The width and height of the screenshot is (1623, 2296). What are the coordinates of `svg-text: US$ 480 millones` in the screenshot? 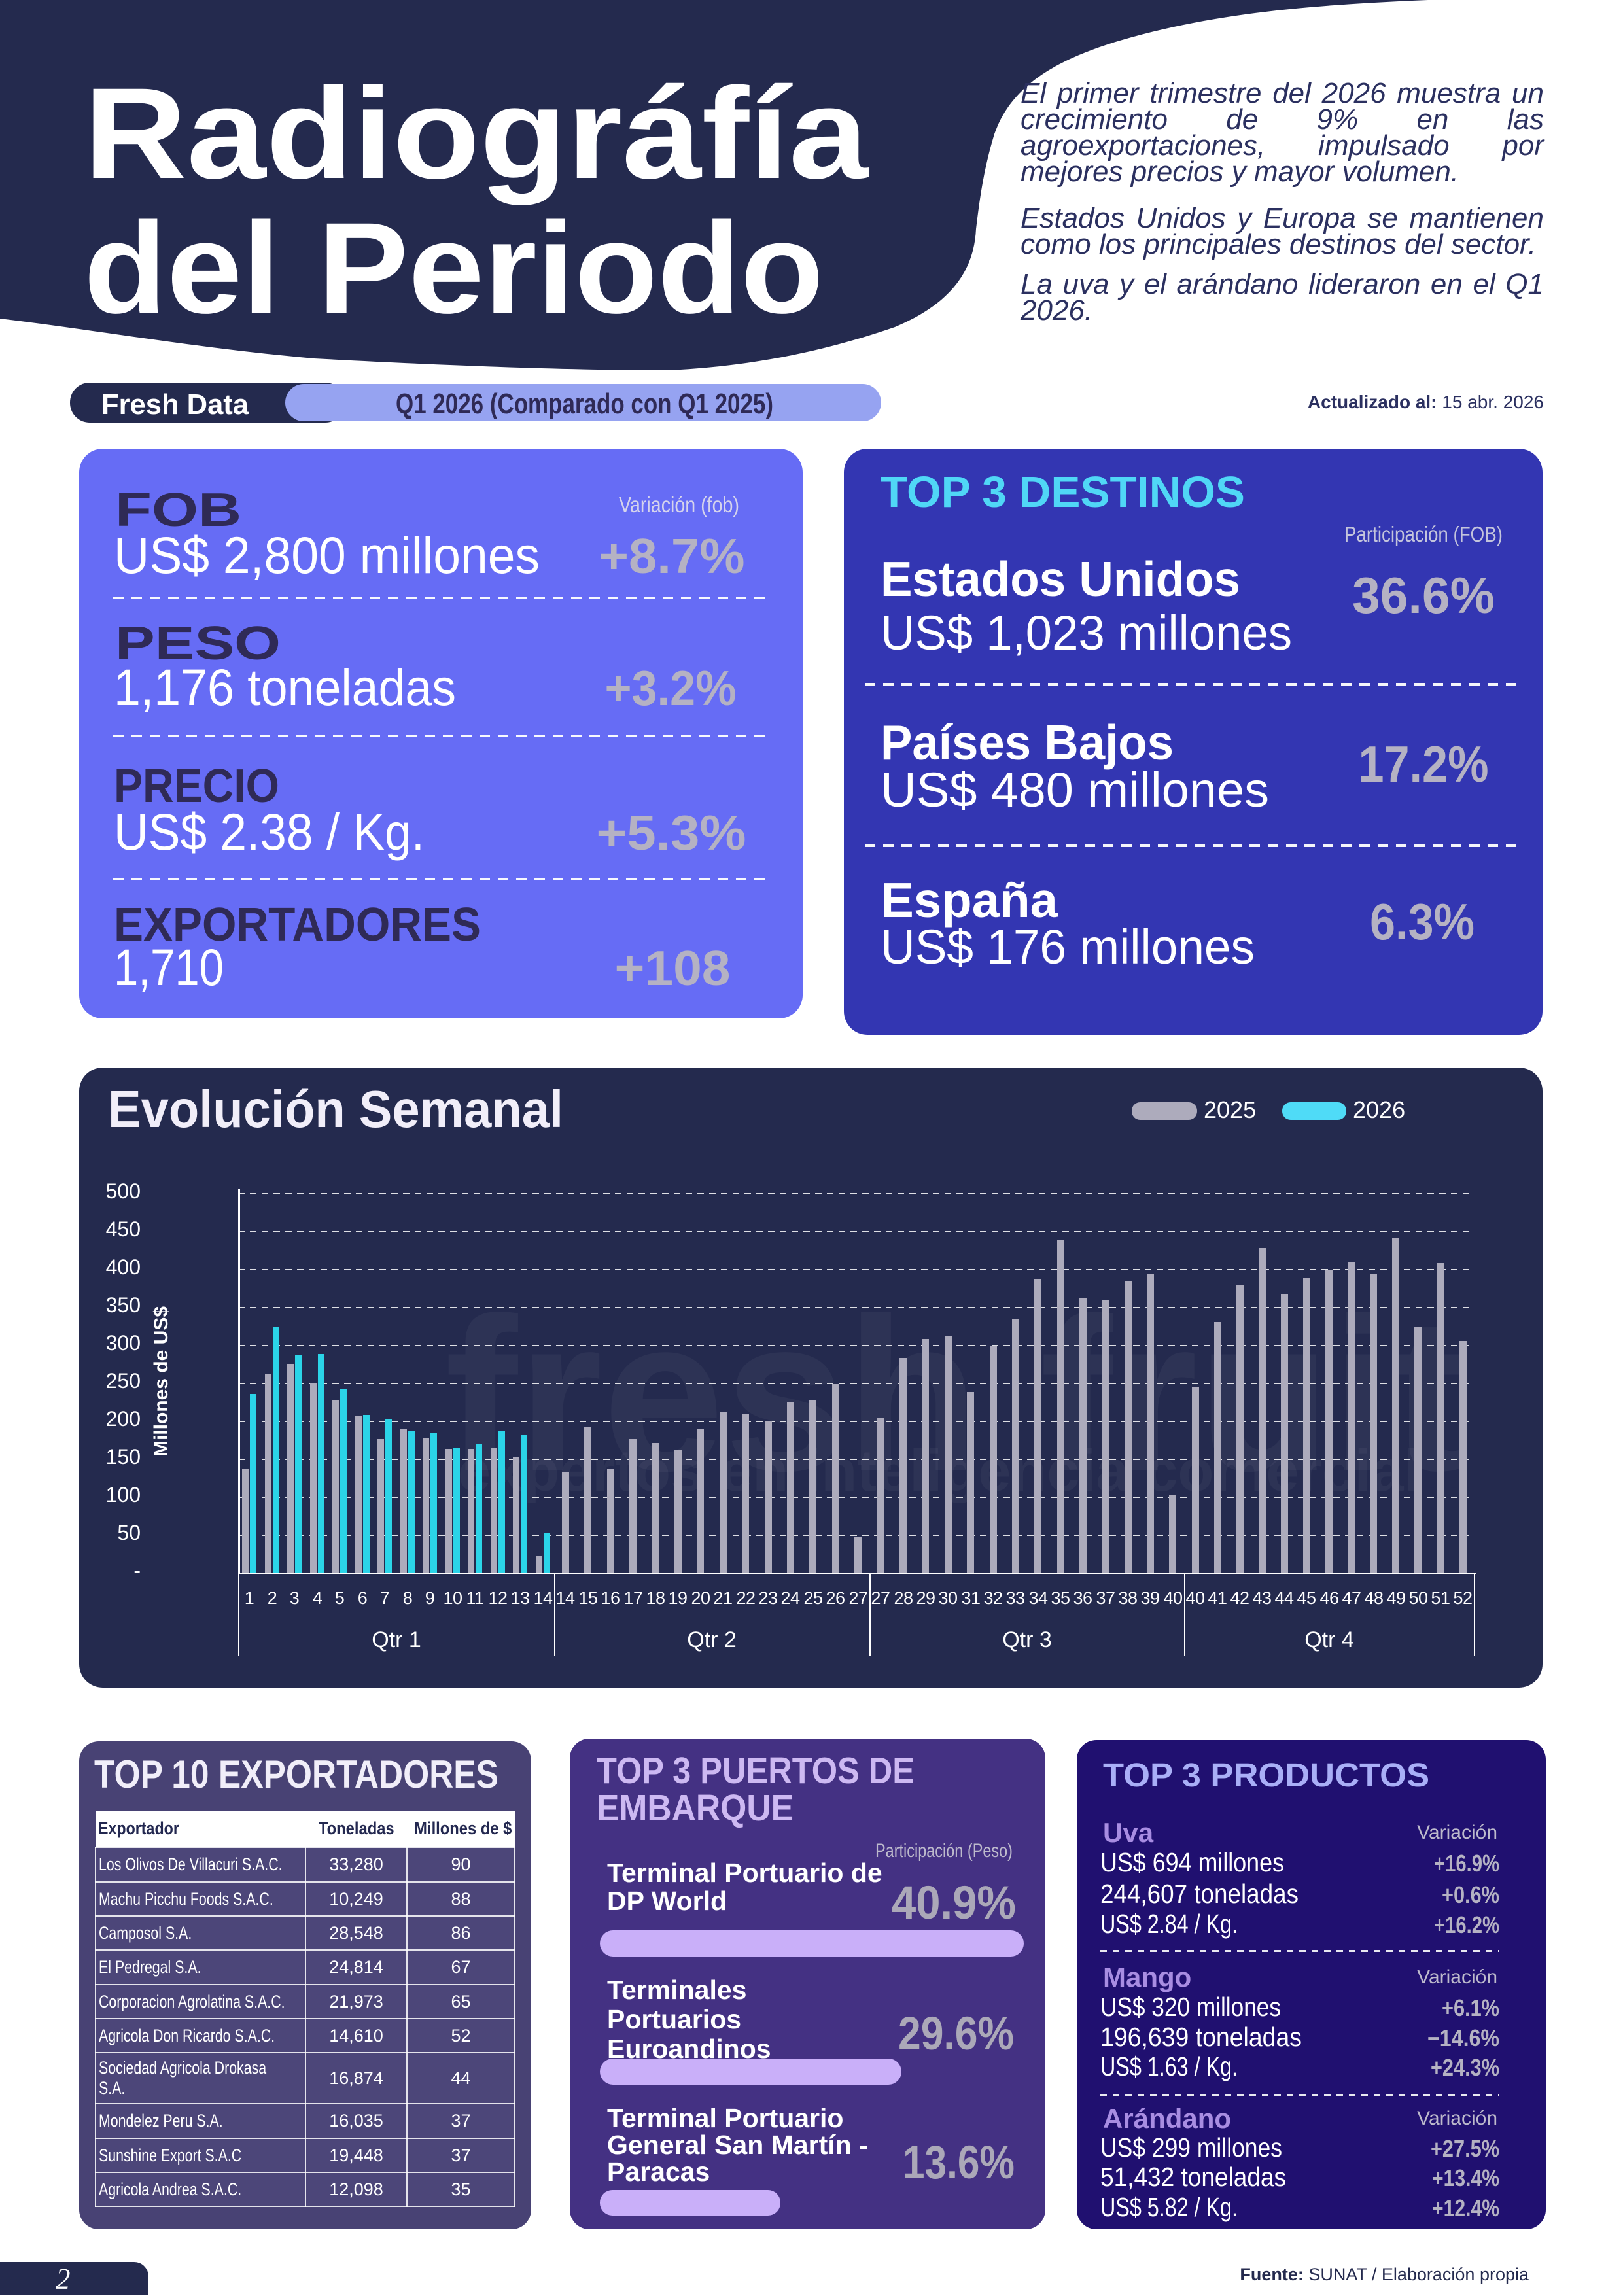 It's located at (1075, 790).